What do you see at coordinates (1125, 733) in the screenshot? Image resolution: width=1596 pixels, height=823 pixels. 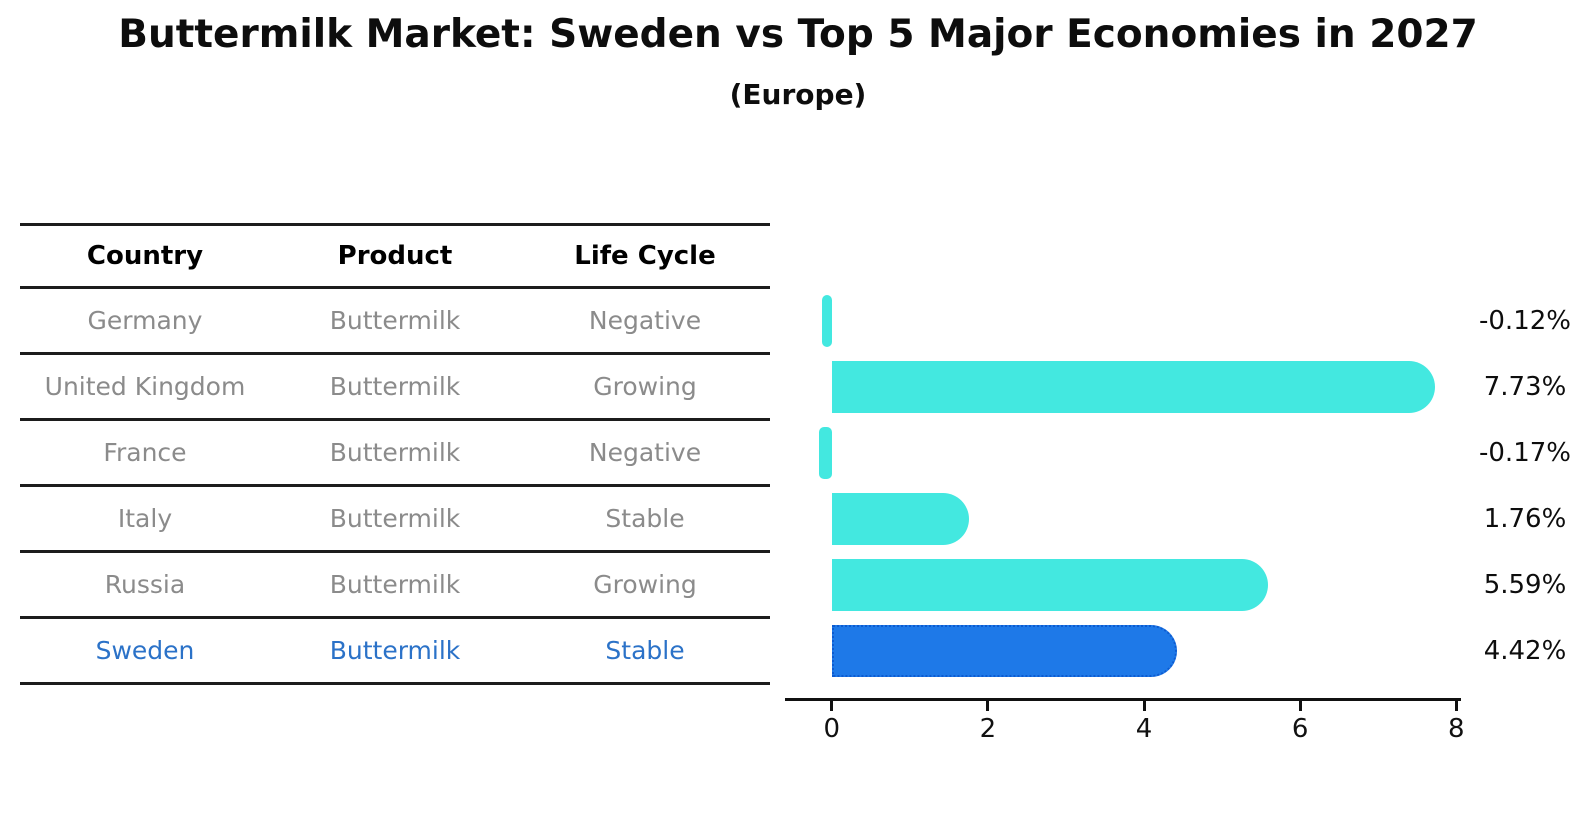 I see `x-axis: 0 2 4 6 8` at bounding box center [1125, 733].